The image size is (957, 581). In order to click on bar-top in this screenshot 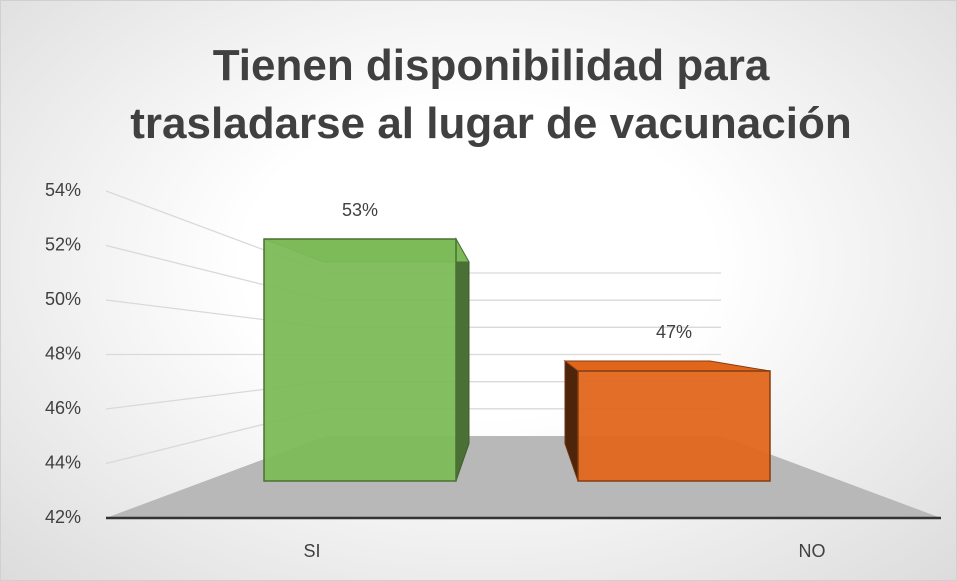, I will do `click(667, 366)`.